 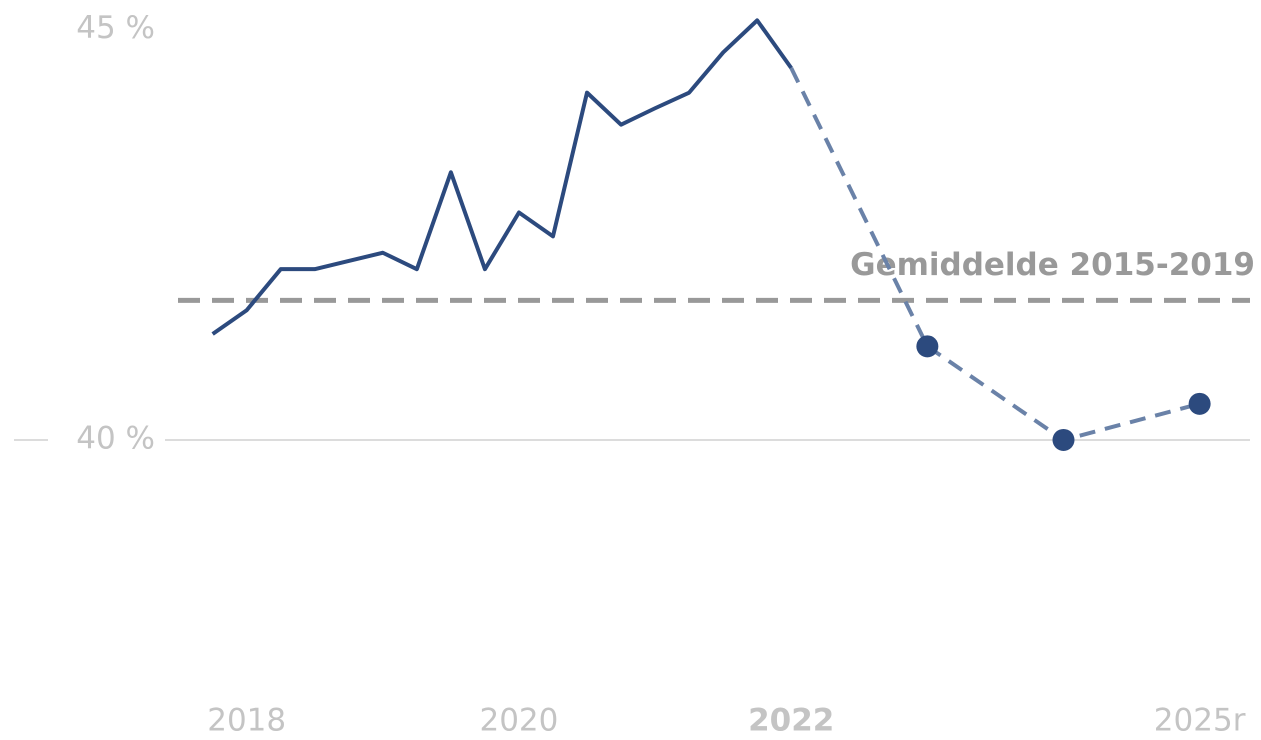 I want to click on x-tick-label: 2022, so click(x=791, y=721).